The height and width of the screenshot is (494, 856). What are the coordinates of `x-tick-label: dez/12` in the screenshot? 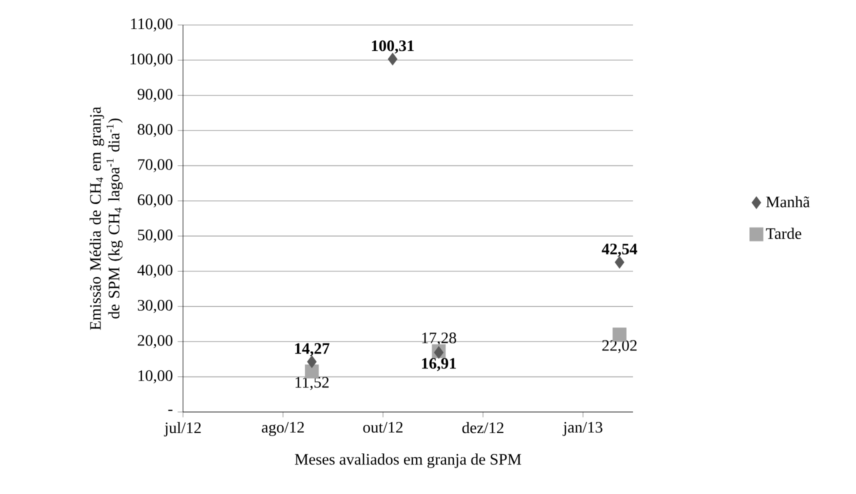 It's located at (483, 428).